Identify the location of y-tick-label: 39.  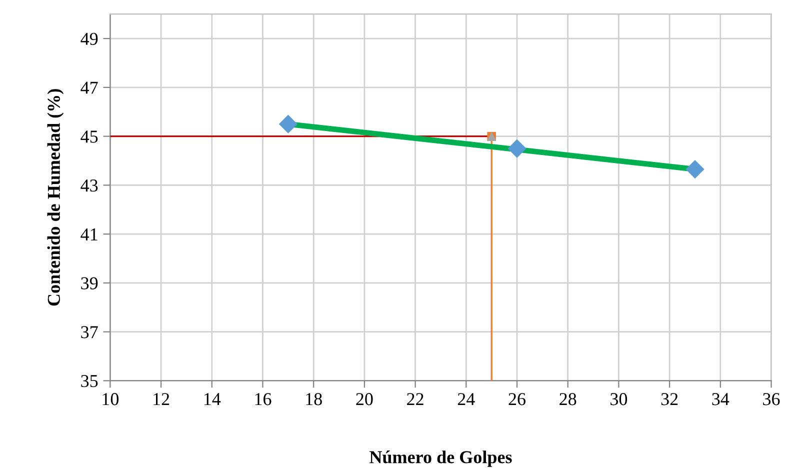
(89, 283).